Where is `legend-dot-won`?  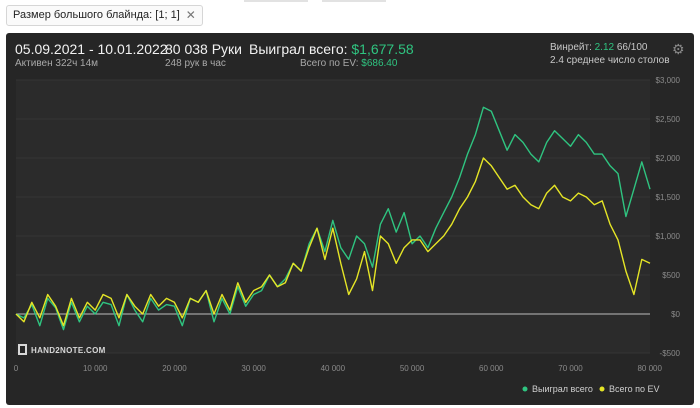
legend-dot-won is located at coordinates (525, 389).